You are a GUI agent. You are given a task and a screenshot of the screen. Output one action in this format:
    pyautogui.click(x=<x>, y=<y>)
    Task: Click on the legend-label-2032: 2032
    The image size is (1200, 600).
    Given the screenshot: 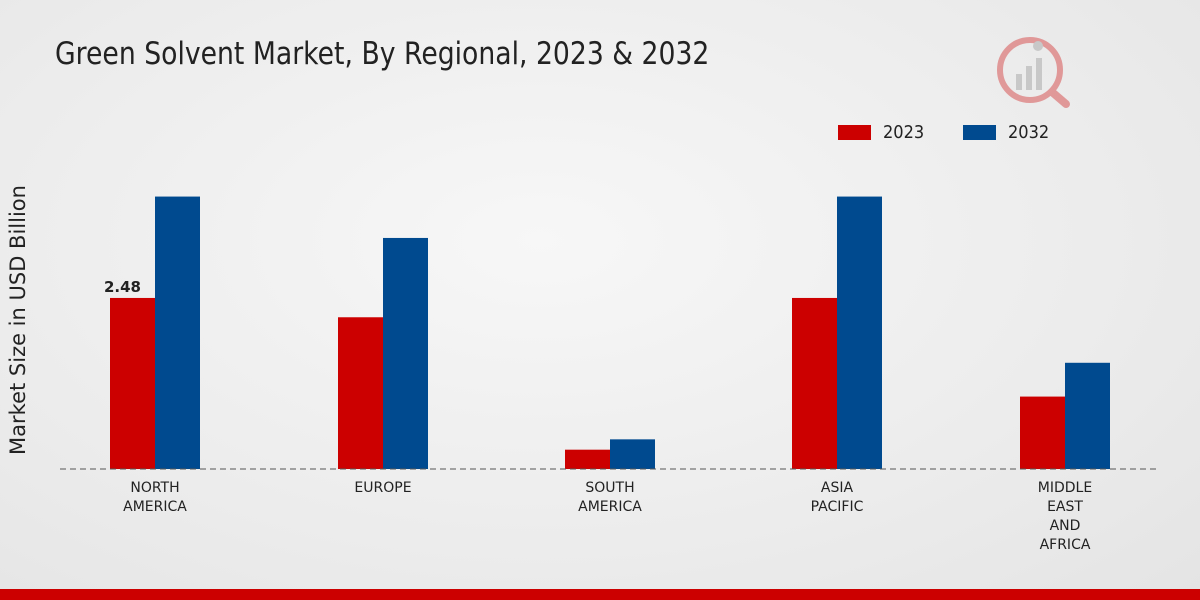 What is the action you would take?
    pyautogui.click(x=1028, y=132)
    